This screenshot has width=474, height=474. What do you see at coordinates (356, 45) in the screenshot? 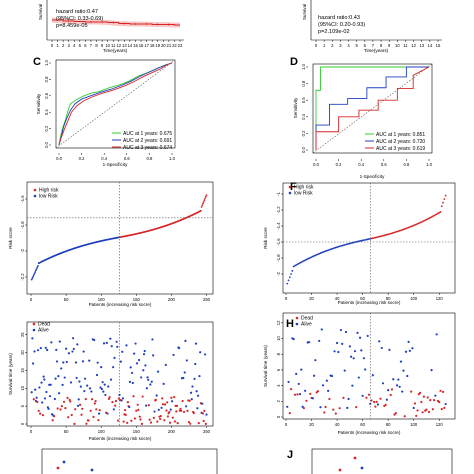
I see `panel-b-xtick-label: 5` at bounding box center [356, 45].